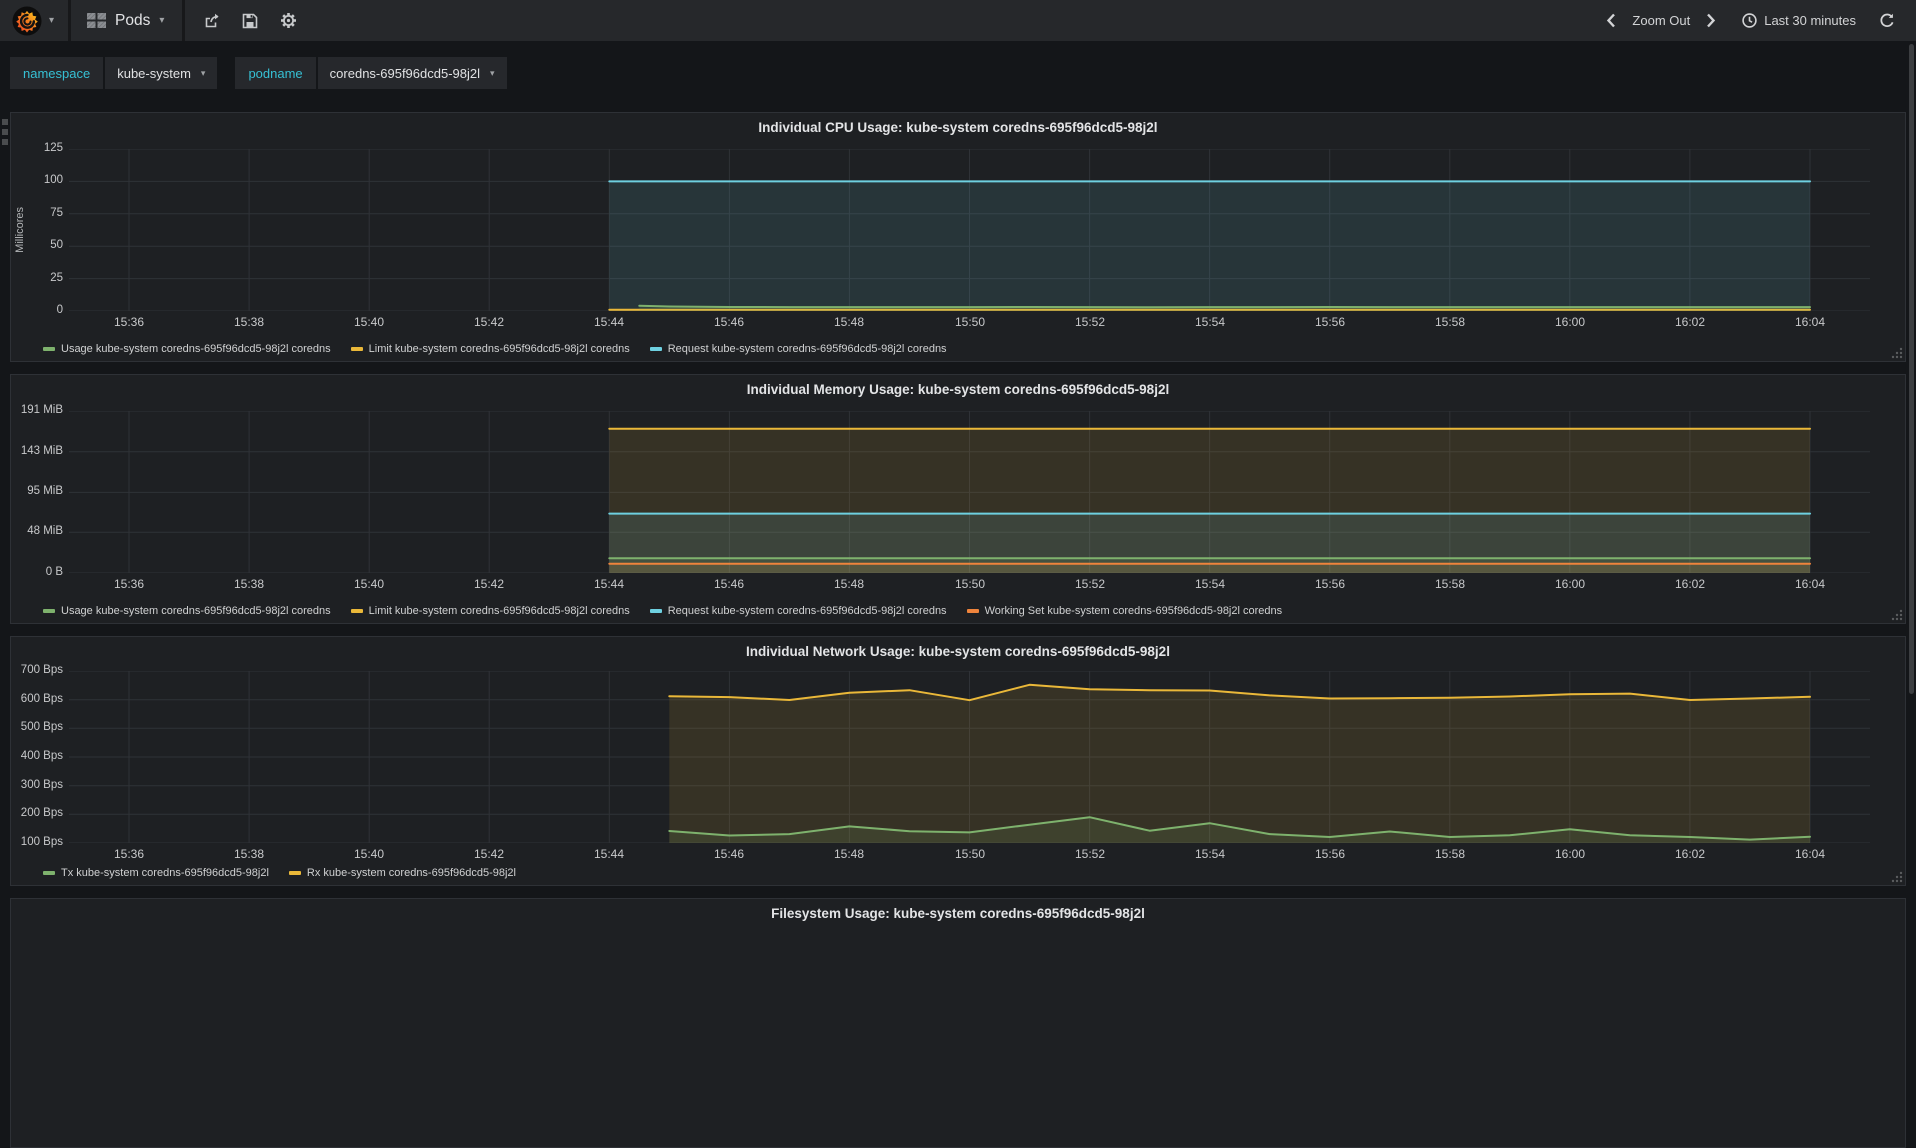  I want to click on y-axis: 0 B 48 MiB 95 MiB 143 MiB 191 MiB, so click(37, 491).